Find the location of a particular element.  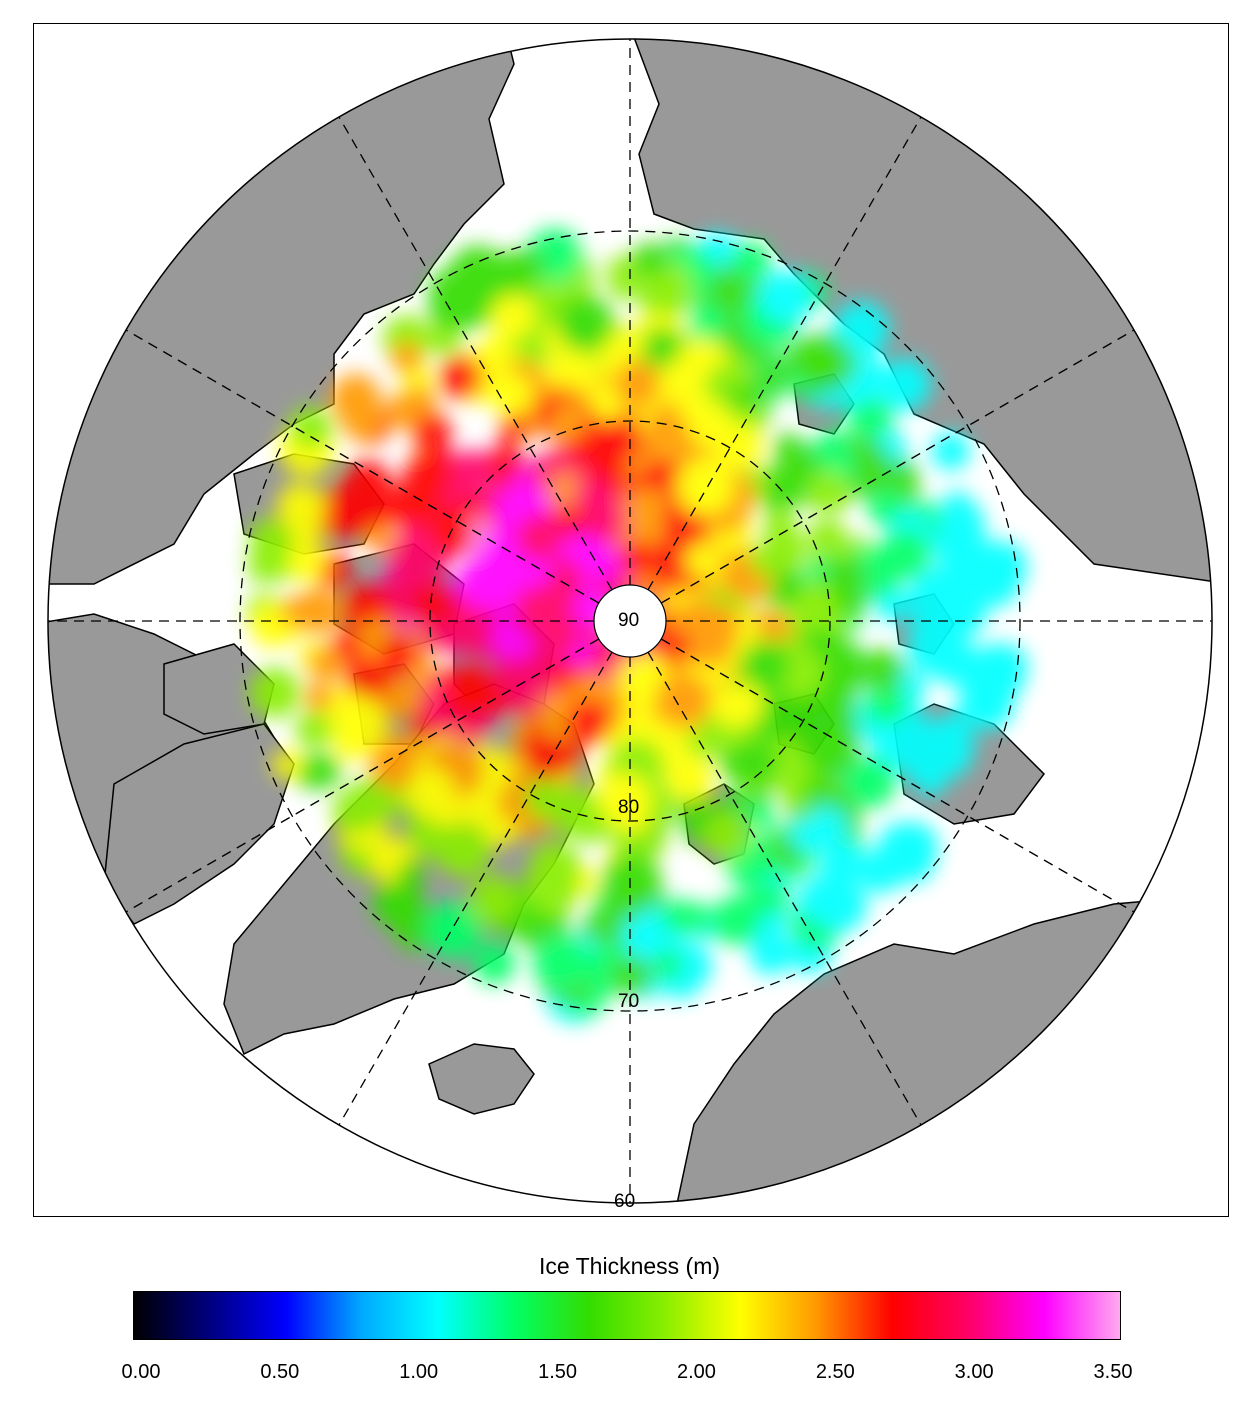

colorbar is located at coordinates (627, 1315).